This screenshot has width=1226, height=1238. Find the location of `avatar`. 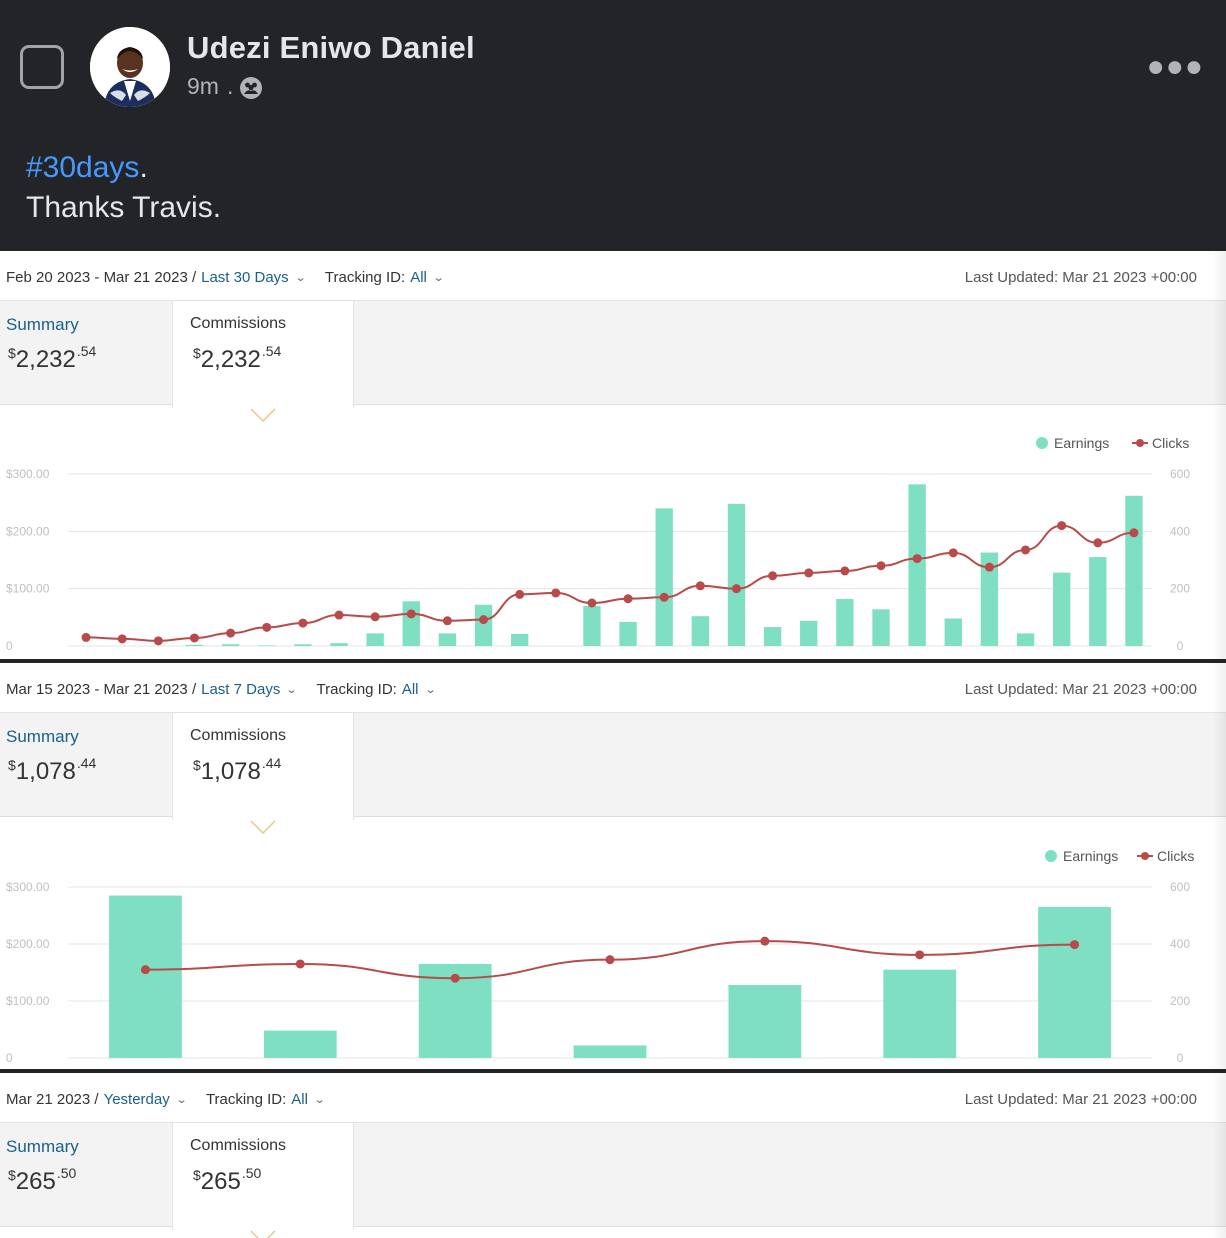

avatar is located at coordinates (130, 67).